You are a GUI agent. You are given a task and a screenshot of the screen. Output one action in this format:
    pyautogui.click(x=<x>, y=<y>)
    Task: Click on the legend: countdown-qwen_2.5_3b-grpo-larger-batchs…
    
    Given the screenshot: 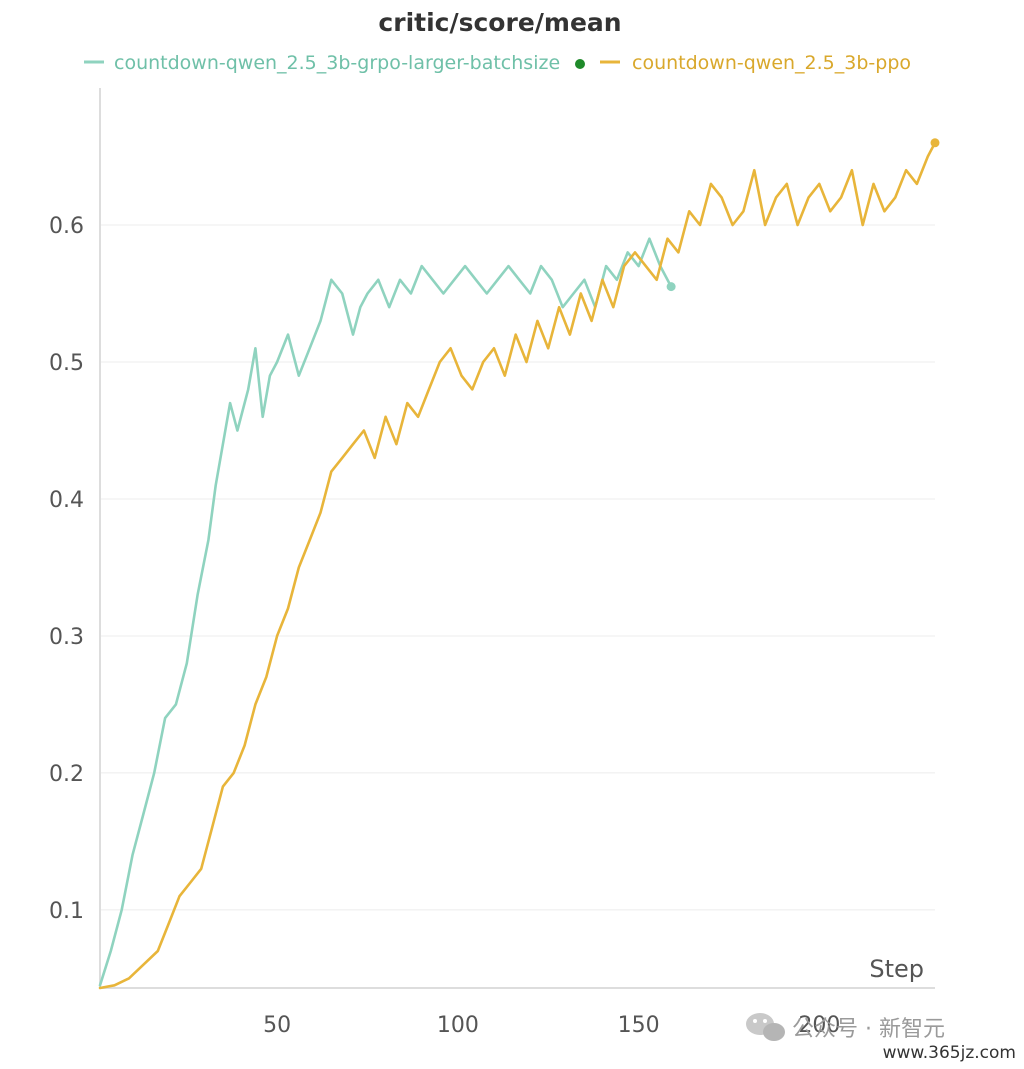 What is the action you would take?
    pyautogui.click(x=497, y=63)
    